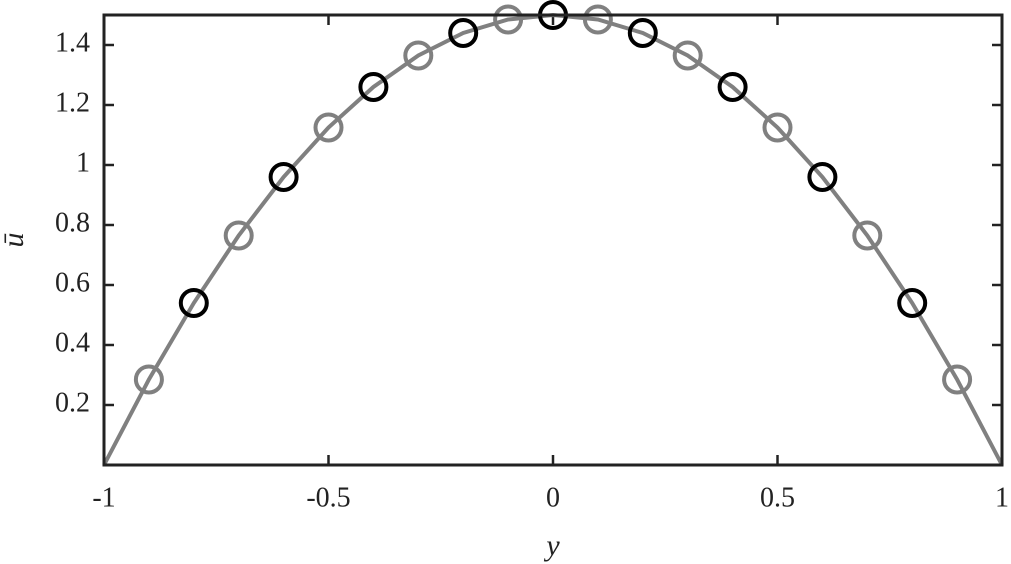 Image resolution: width=1011 pixels, height=564 pixels. I want to click on x-tick-label: 1, so click(1002, 497).